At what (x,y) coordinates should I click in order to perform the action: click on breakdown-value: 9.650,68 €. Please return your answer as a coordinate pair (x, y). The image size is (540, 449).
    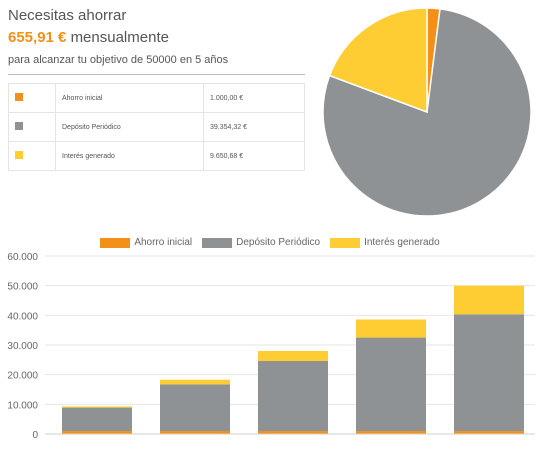
    Looking at the image, I should click on (254, 156).